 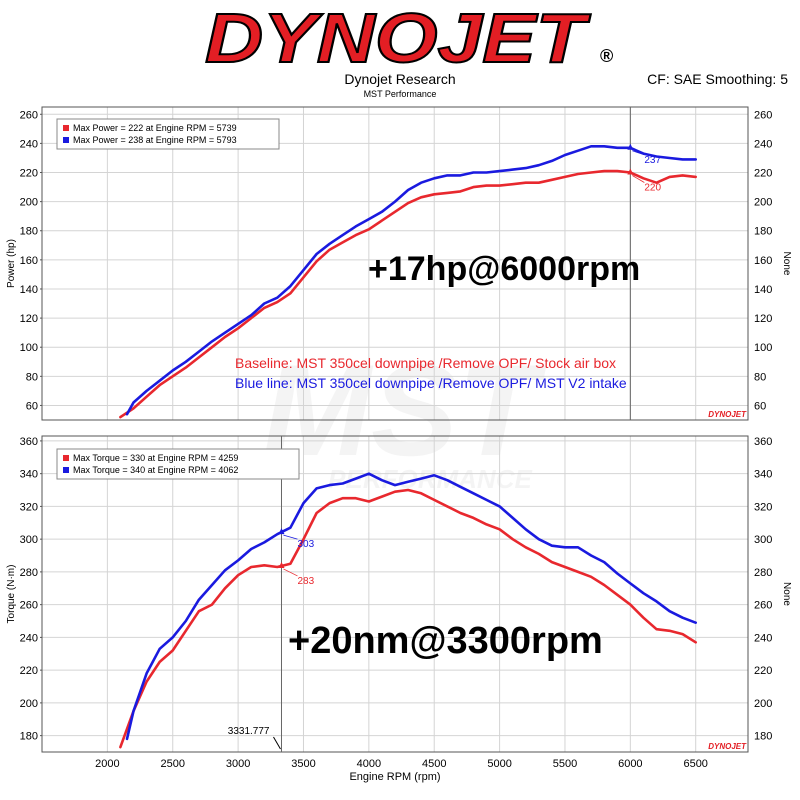 What do you see at coordinates (763, 573) in the screenshot?
I see `torque-ytick-label-right: 280` at bounding box center [763, 573].